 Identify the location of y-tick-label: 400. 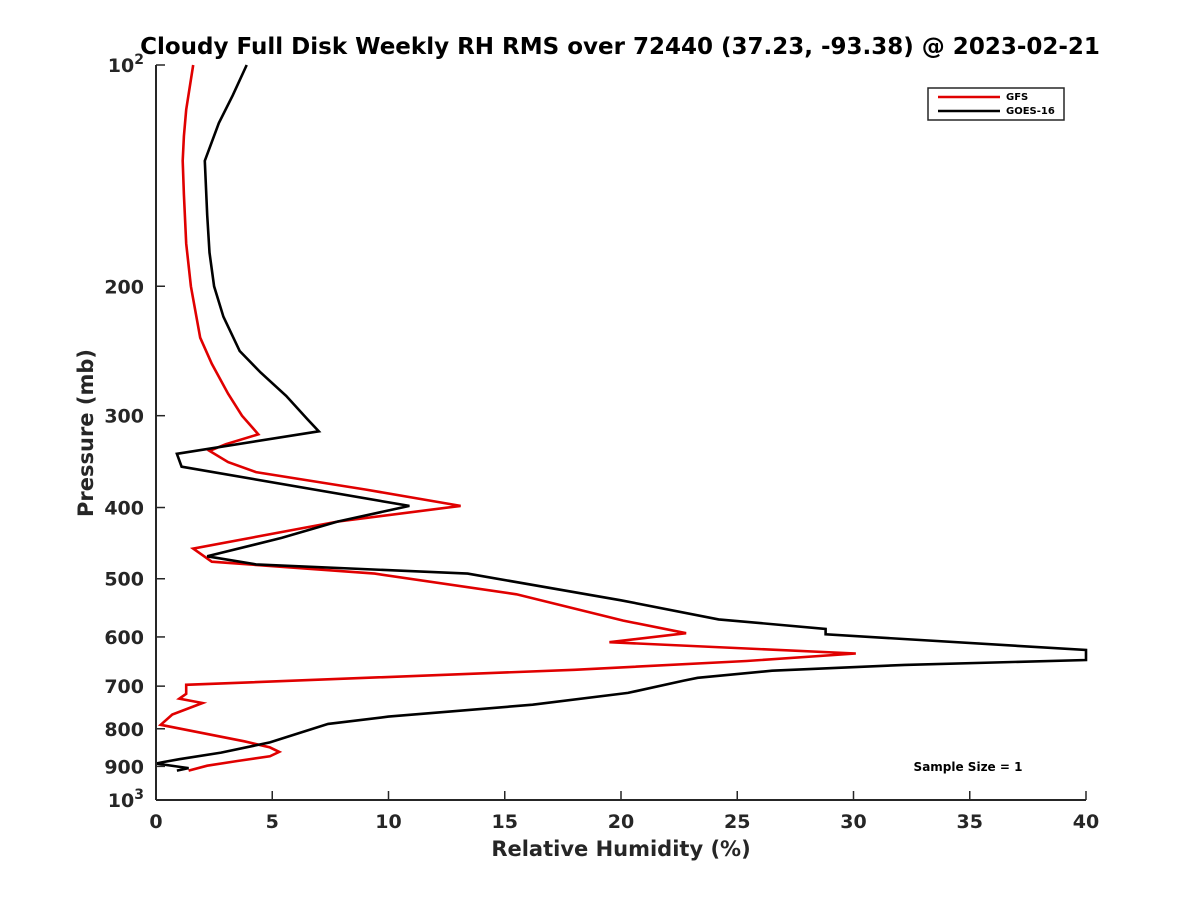
(124, 509).